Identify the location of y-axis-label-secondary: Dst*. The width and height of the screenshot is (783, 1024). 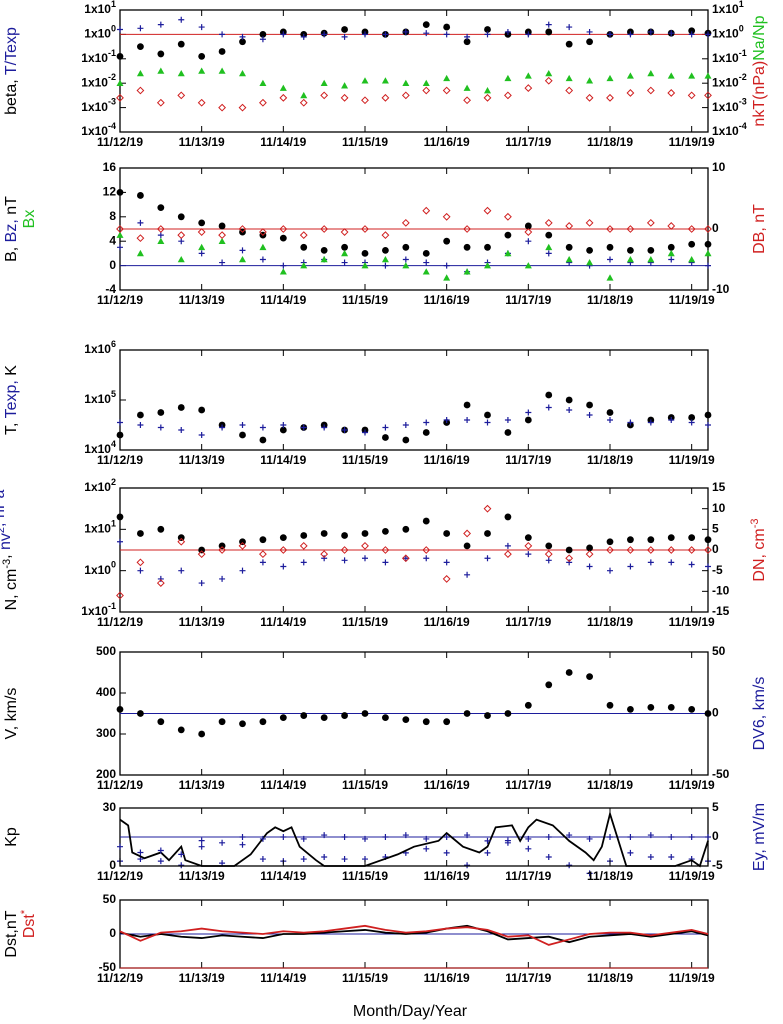
(28, 923).